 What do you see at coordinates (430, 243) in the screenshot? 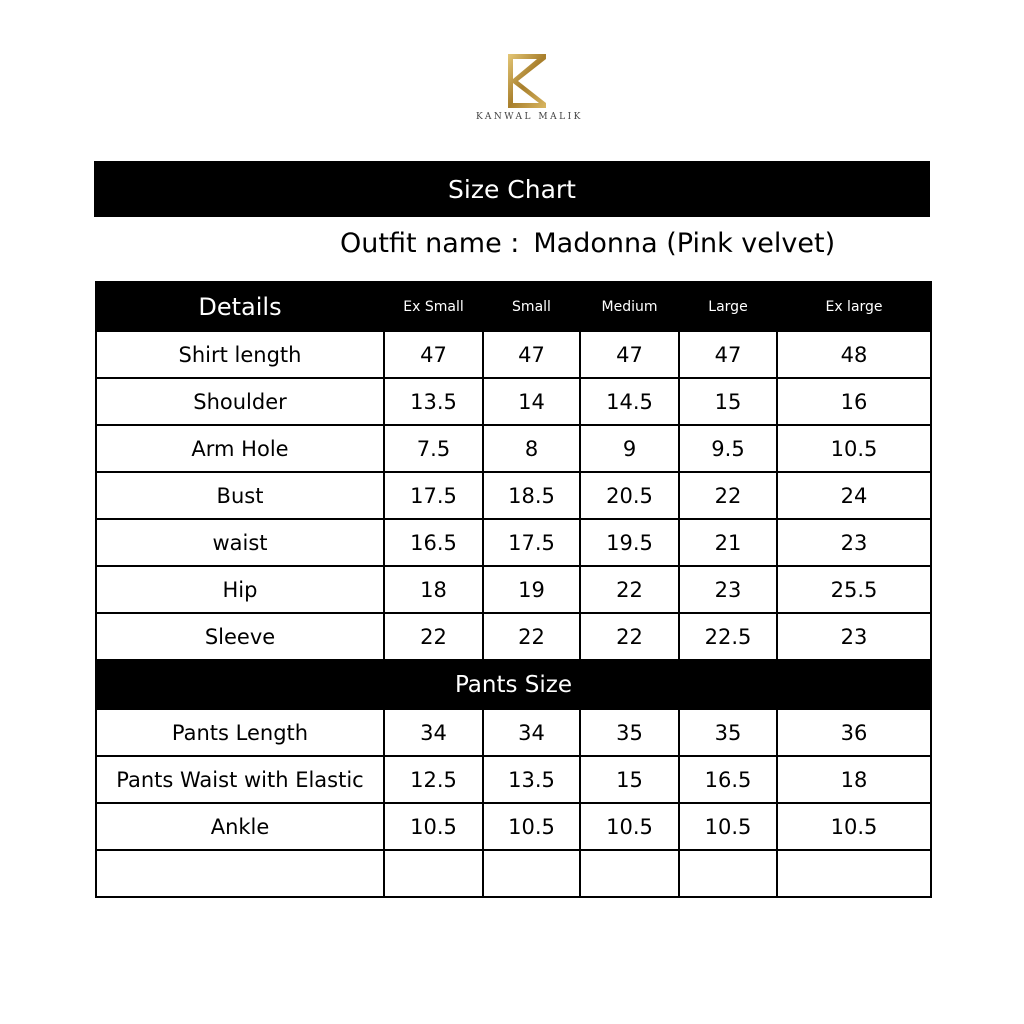
I see `outfit-label: Outfit name :` at bounding box center [430, 243].